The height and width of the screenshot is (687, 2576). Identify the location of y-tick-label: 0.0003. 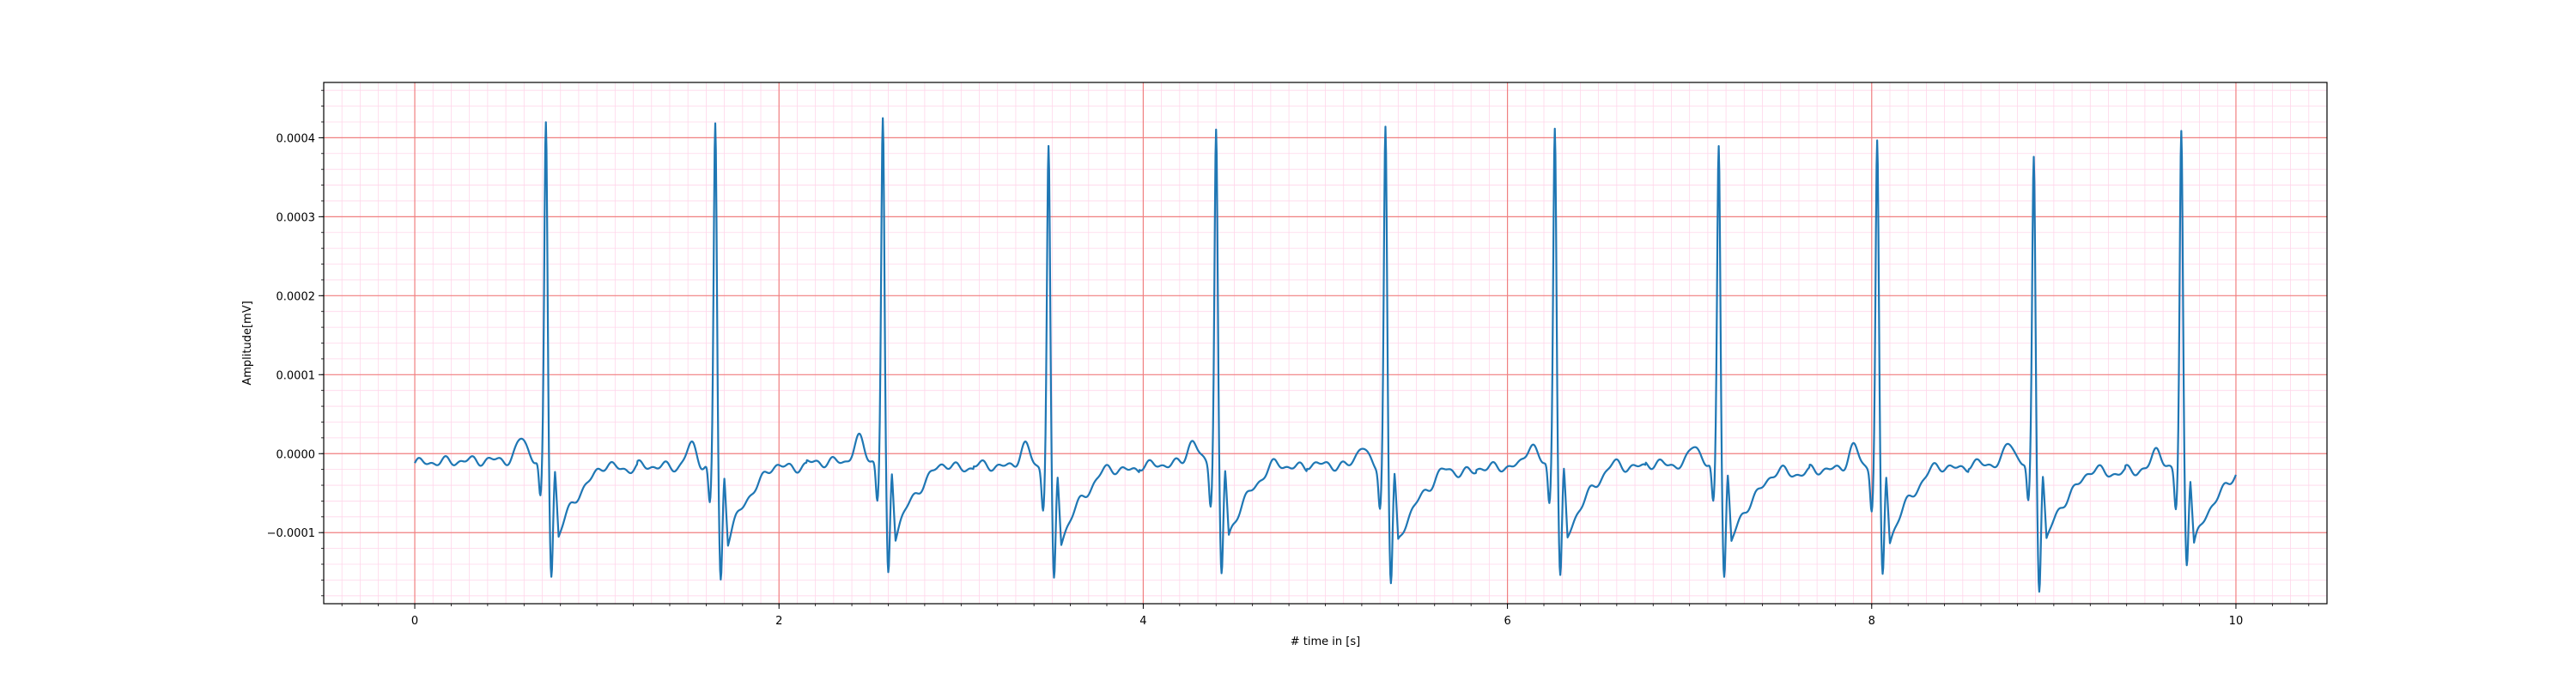
(296, 217).